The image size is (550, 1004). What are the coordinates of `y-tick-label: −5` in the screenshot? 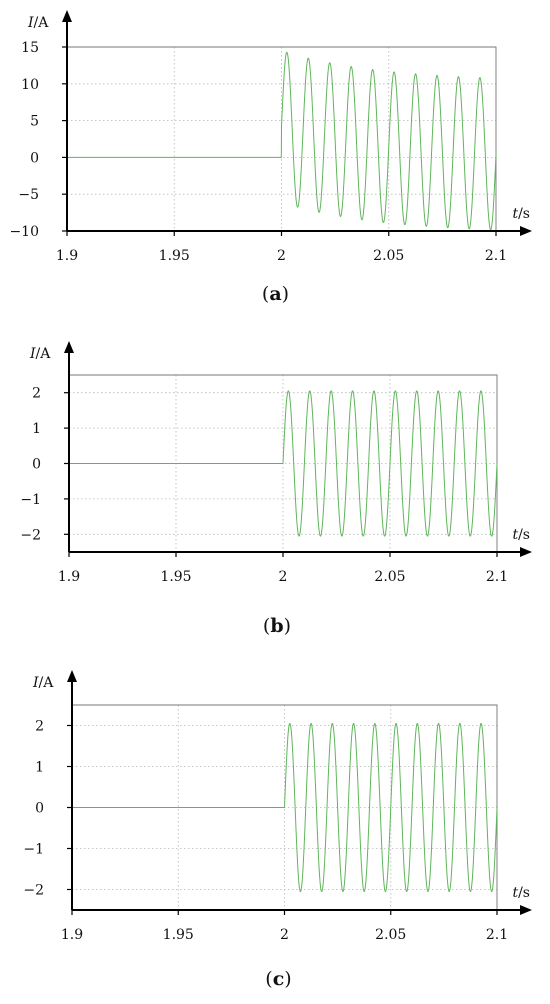 It's located at (28, 195).